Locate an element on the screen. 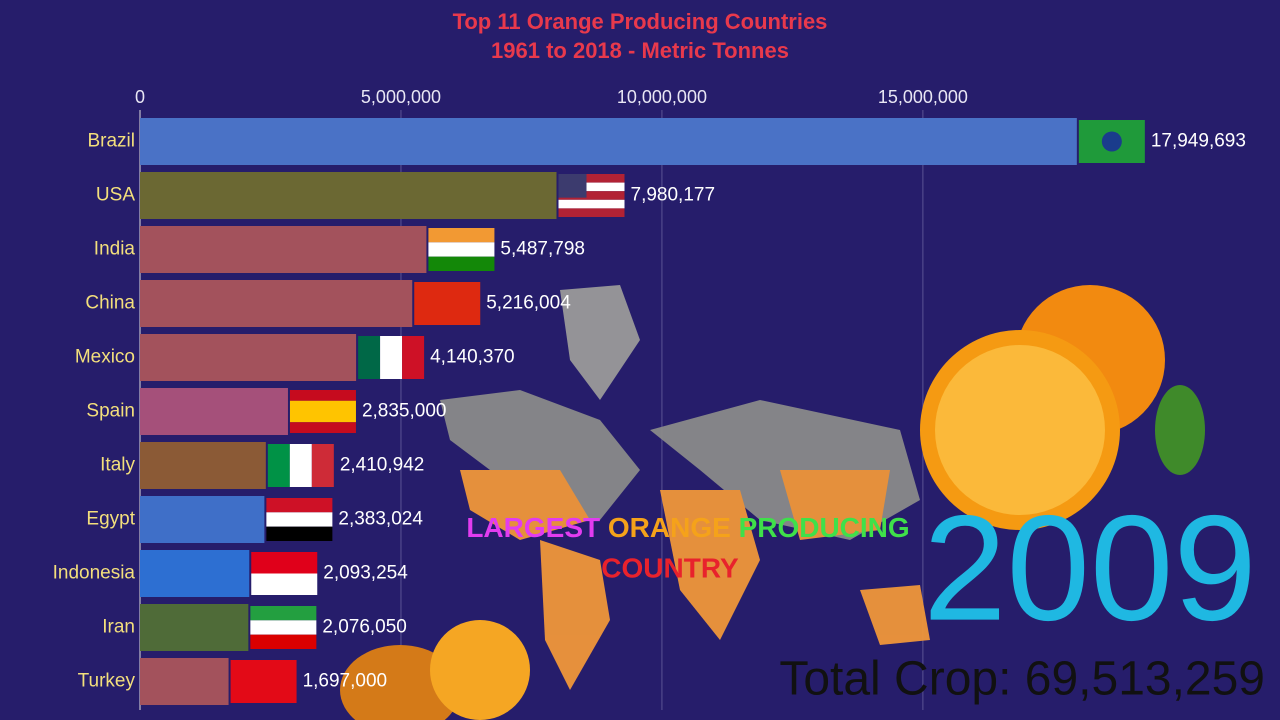 The height and width of the screenshot is (720, 1280). category-label: Brazil is located at coordinates (111, 141).